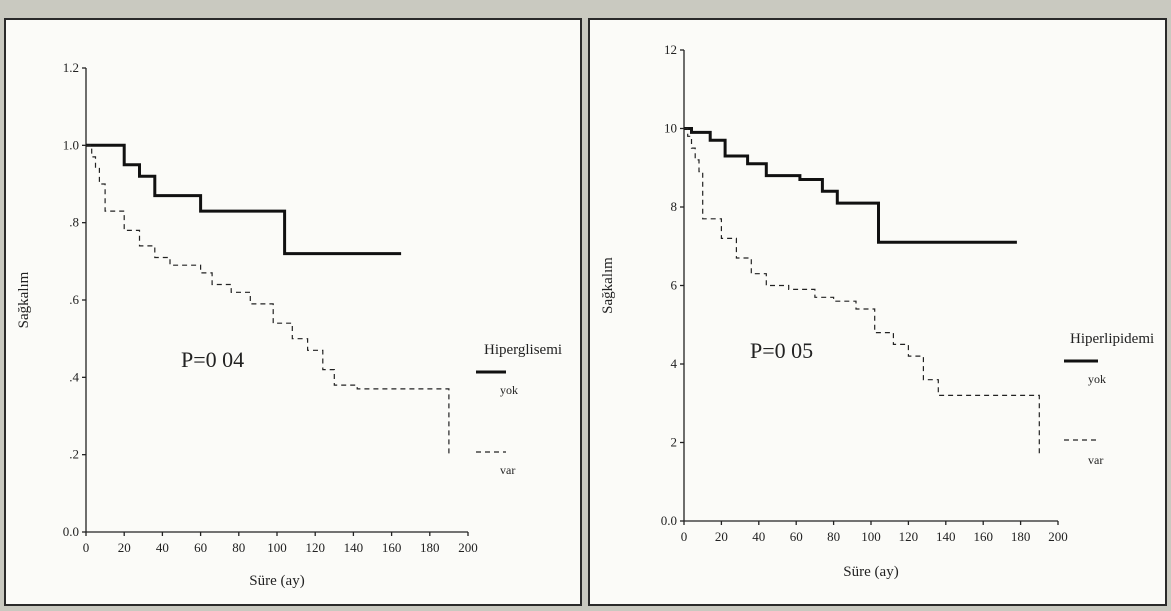  Describe the element at coordinates (74, 454) in the screenshot. I see `y-tick-label: .2` at that location.